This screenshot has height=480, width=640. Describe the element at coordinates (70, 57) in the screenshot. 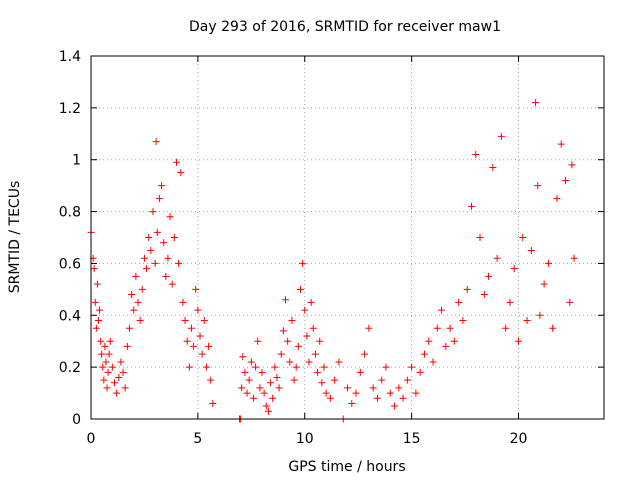

I see `y-tick-label: 1.4` at that location.